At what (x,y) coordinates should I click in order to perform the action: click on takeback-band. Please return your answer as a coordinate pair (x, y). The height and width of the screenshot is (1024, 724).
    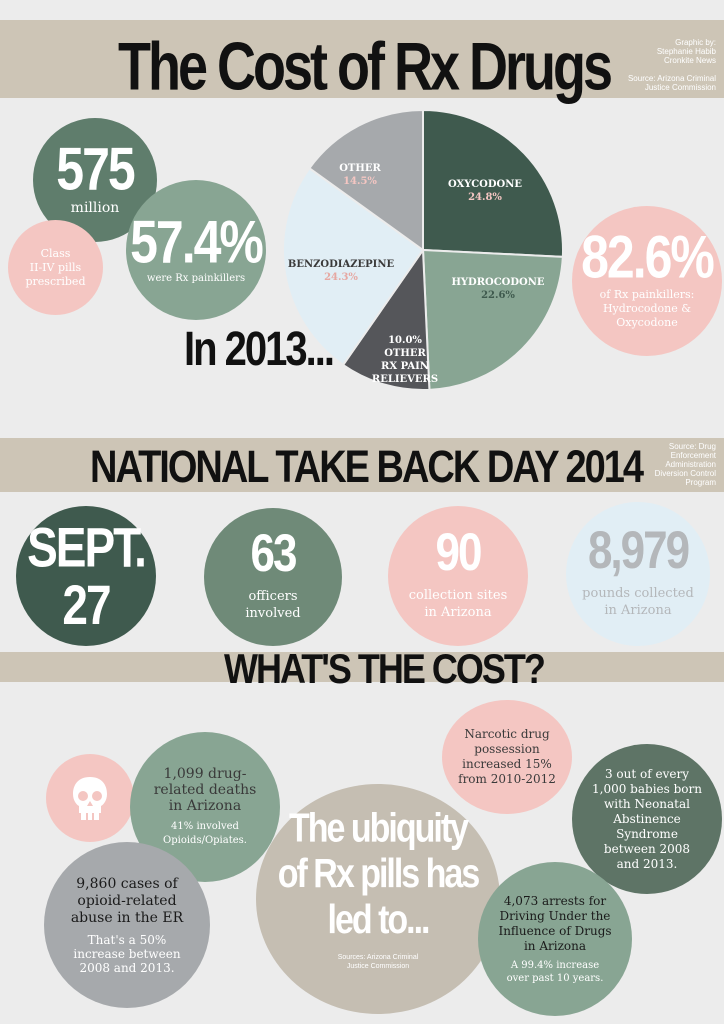
    Looking at the image, I should click on (362, 465).